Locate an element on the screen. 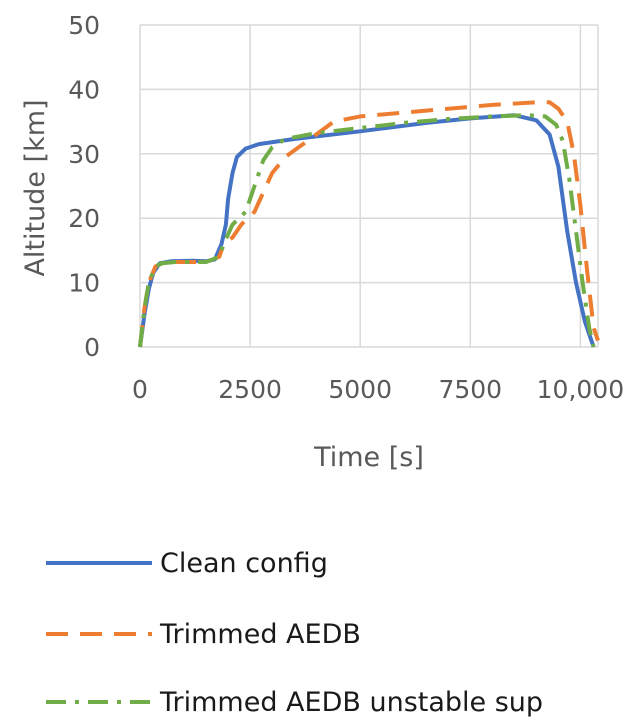 The width and height of the screenshot is (627, 726). y-axis-title: Altitude [km] is located at coordinates (35, 187).